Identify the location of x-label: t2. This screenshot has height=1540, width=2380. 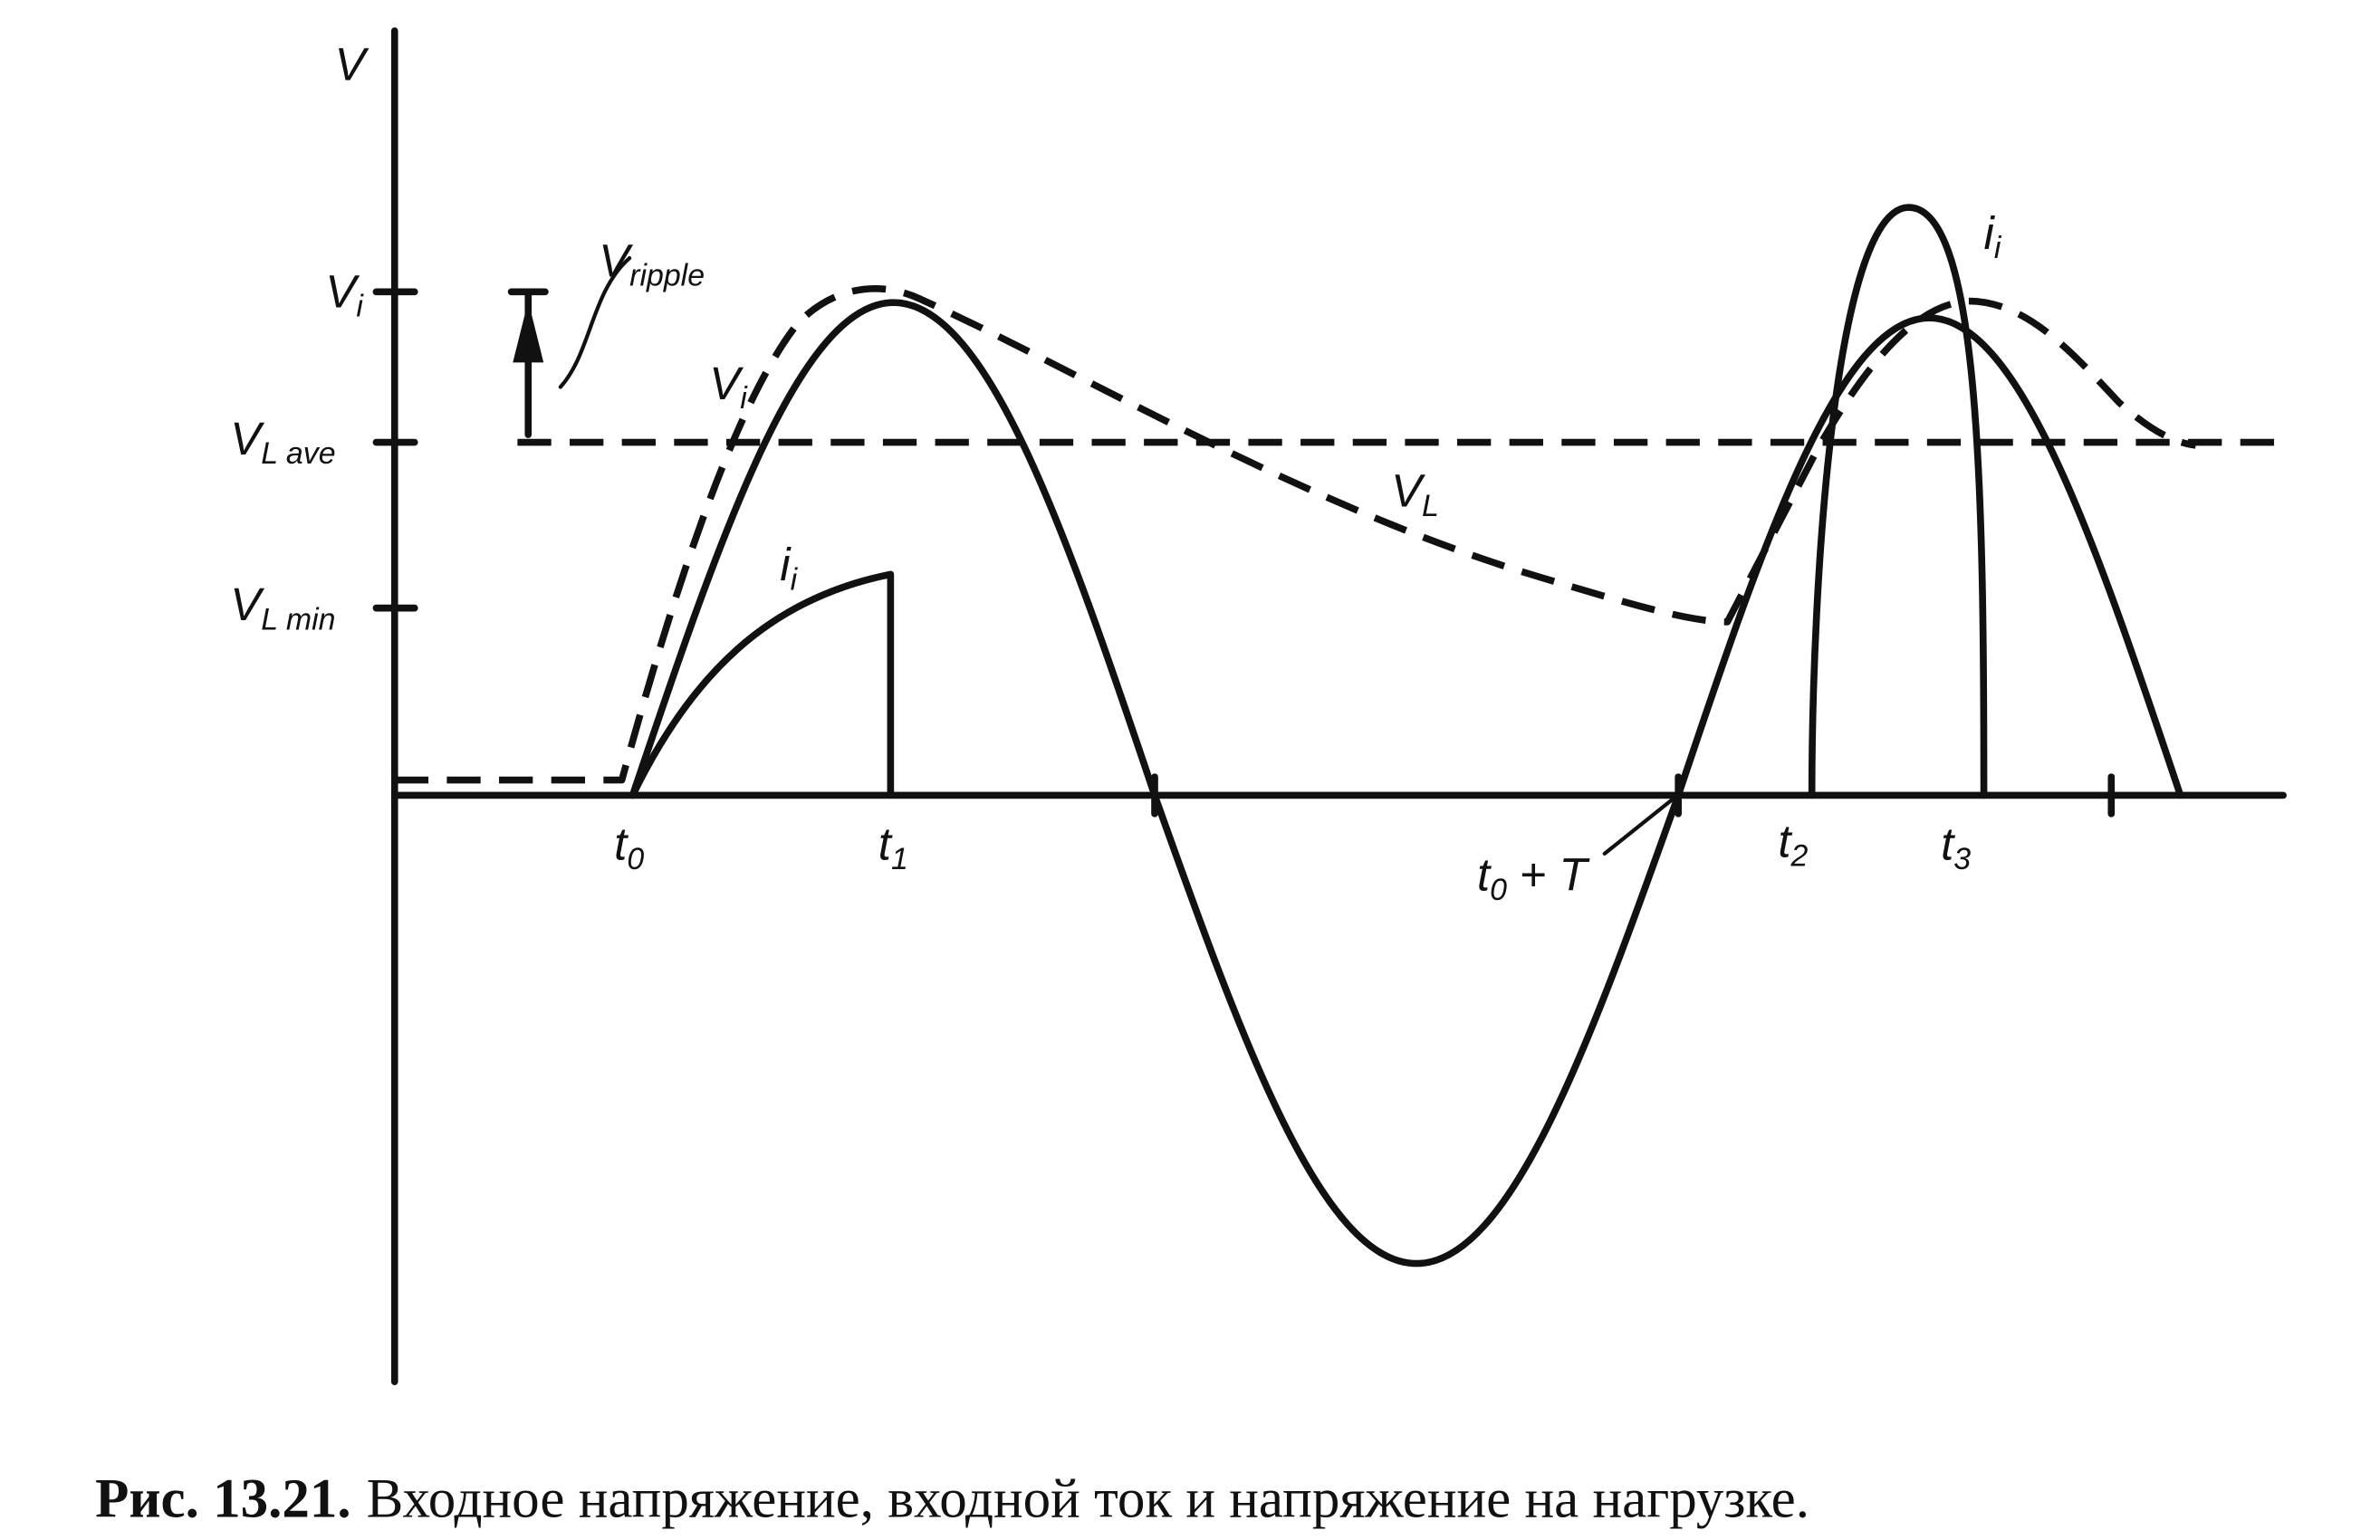
(1793, 844).